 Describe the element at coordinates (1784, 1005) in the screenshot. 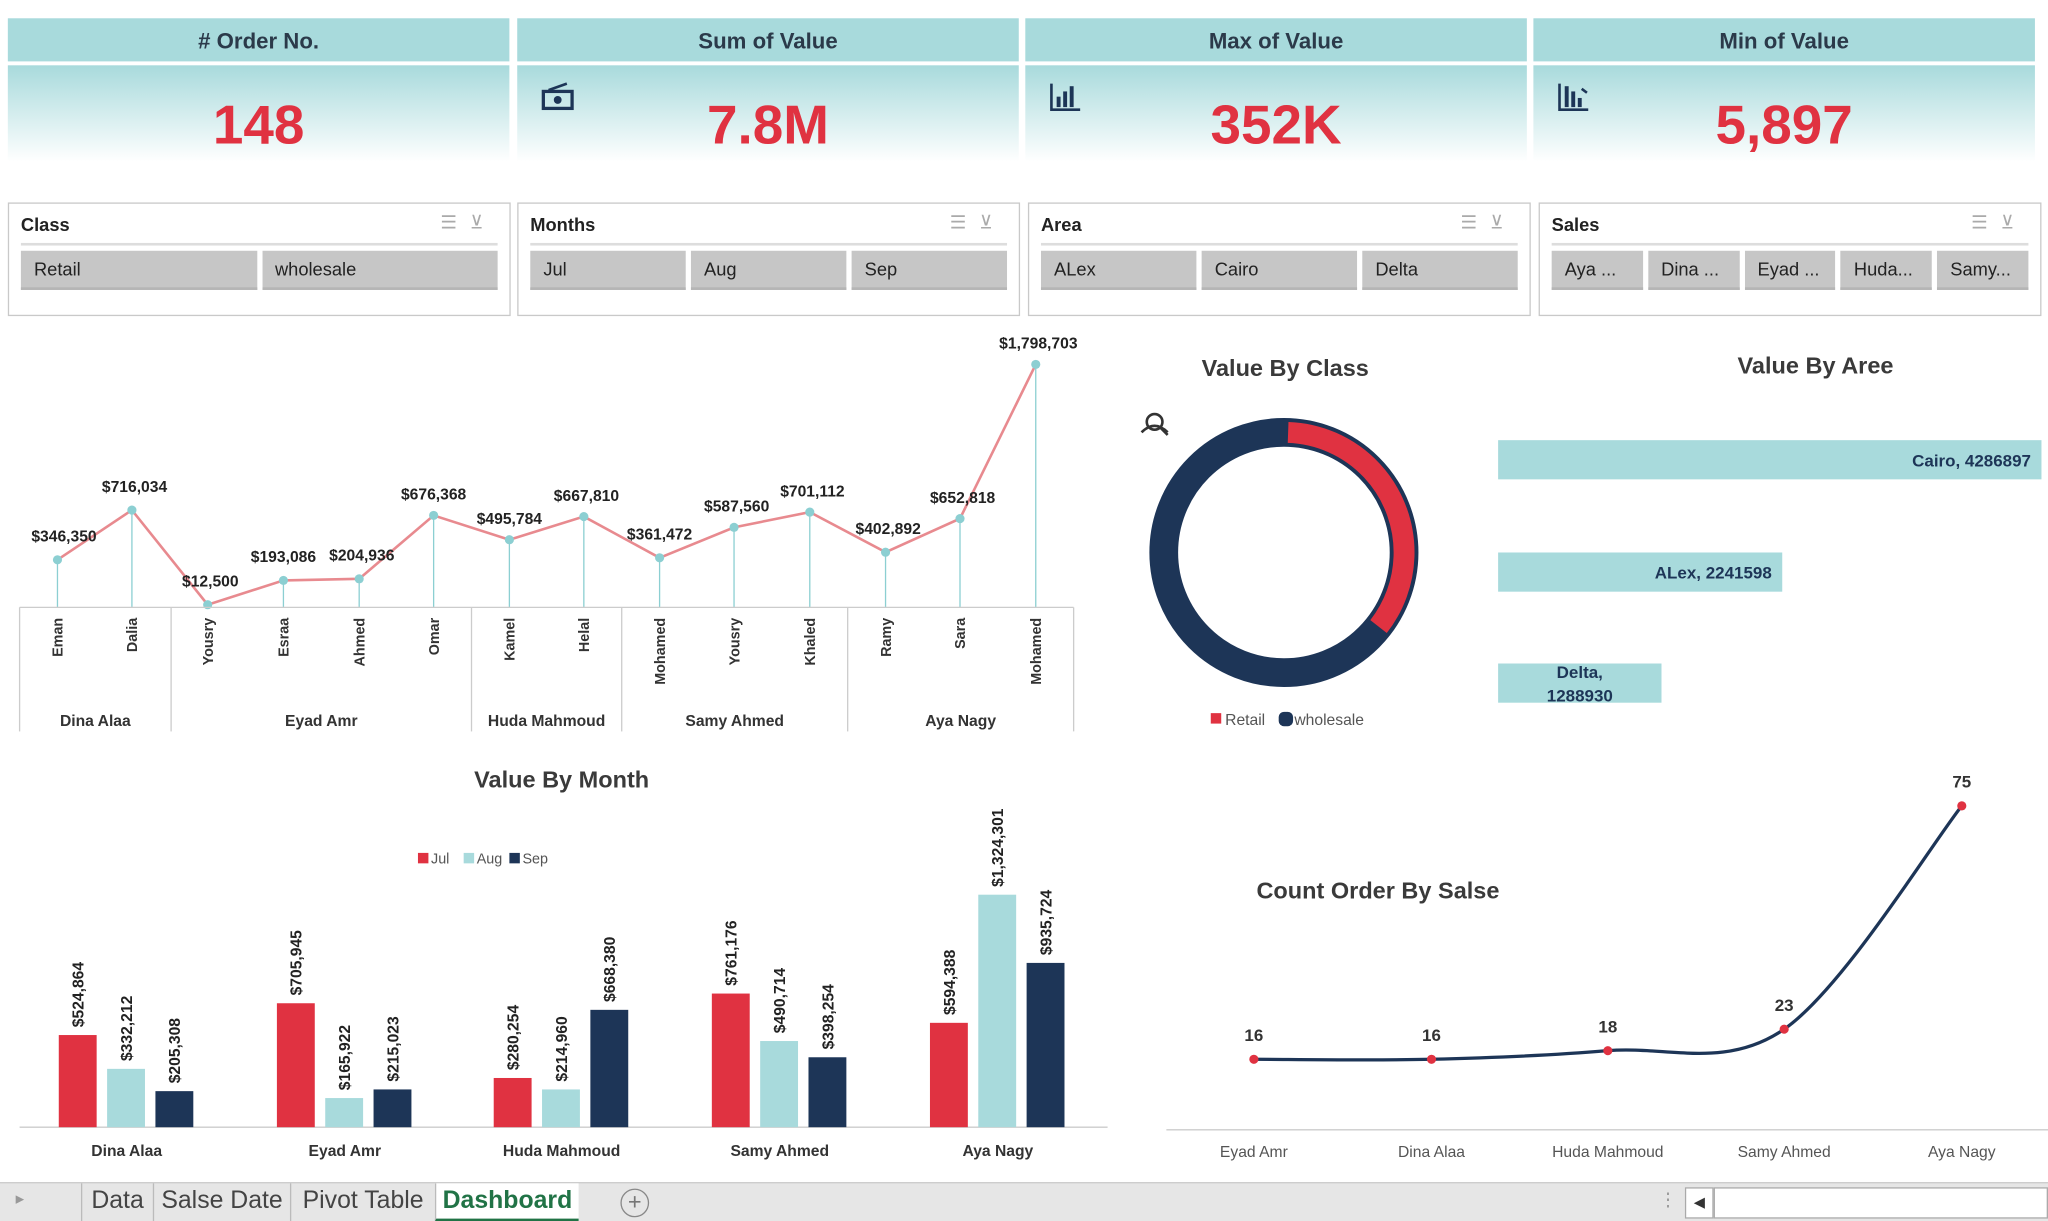

I see `data-label: 23` at that location.